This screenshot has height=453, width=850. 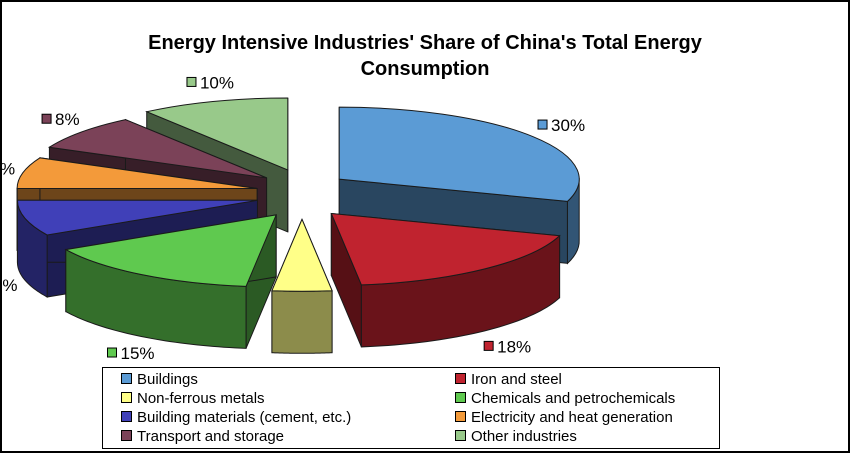 I want to click on chart-title-line-2: Consumption, so click(x=425, y=69).